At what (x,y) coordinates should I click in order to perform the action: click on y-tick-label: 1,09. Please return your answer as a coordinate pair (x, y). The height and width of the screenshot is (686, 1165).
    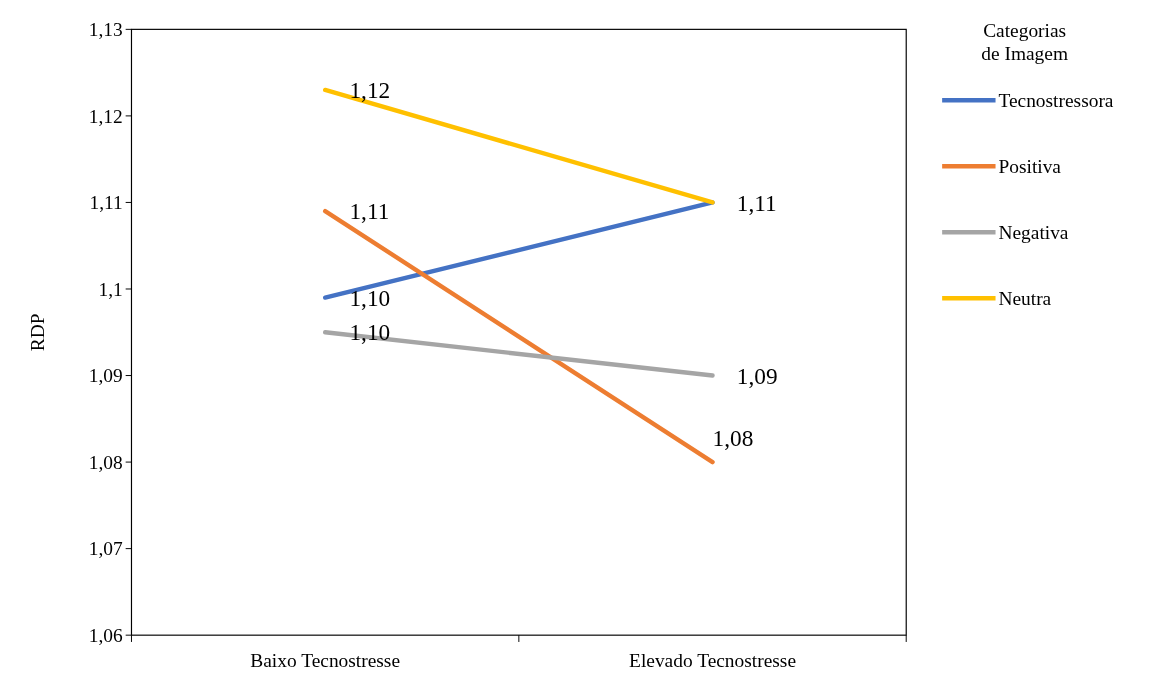
    Looking at the image, I should click on (105, 376).